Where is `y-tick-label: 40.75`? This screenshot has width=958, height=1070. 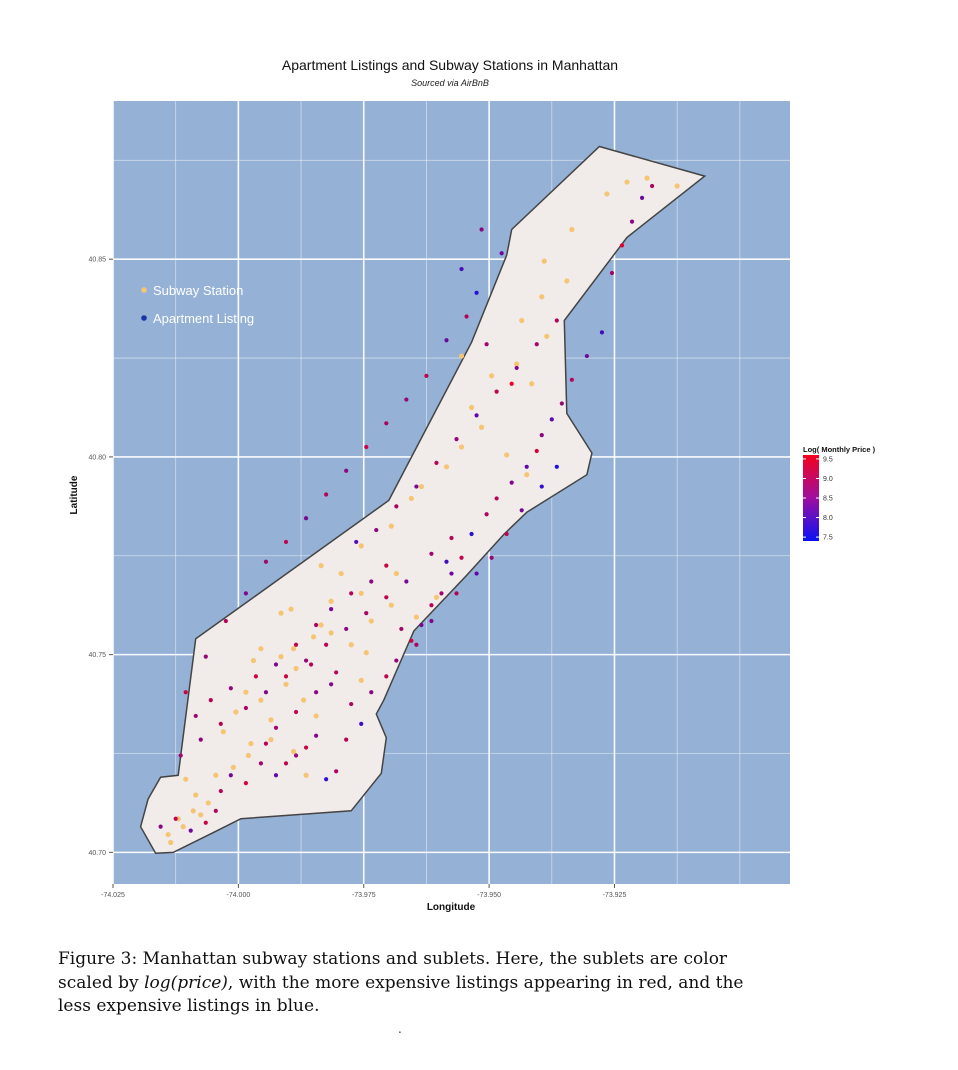
y-tick-label: 40.75 is located at coordinates (97, 655).